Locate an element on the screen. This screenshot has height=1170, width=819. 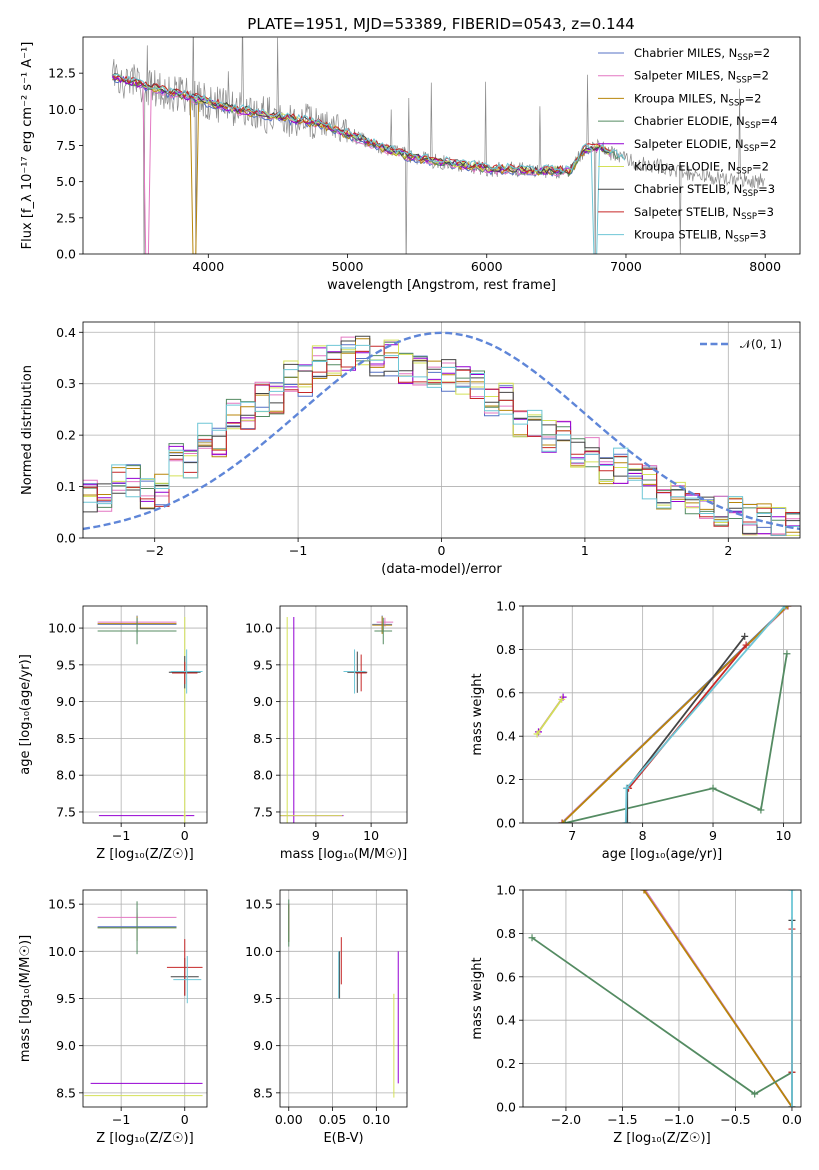
y-tick-label: 0.6 is located at coordinates (506, 976).